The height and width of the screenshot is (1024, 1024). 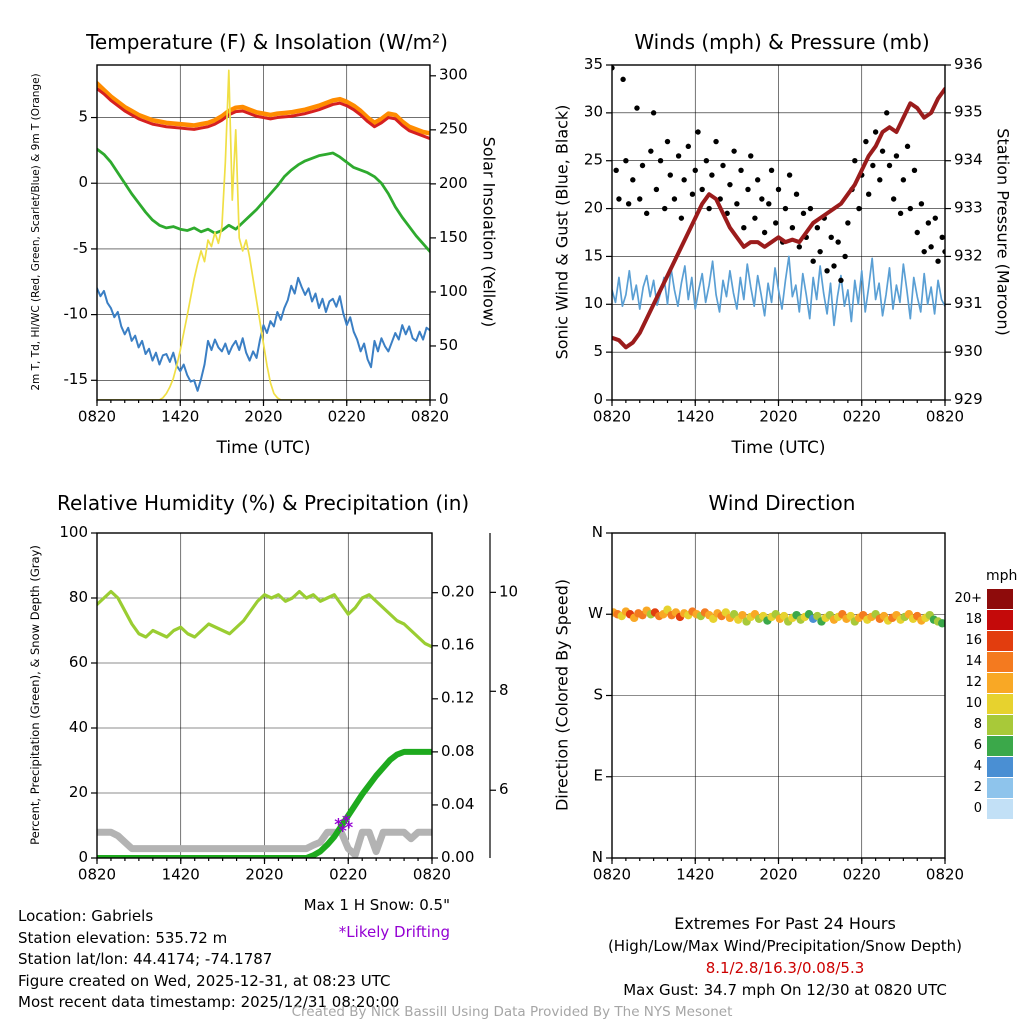 I want to click on colorbar-row: 0, so click(x=983, y=808).